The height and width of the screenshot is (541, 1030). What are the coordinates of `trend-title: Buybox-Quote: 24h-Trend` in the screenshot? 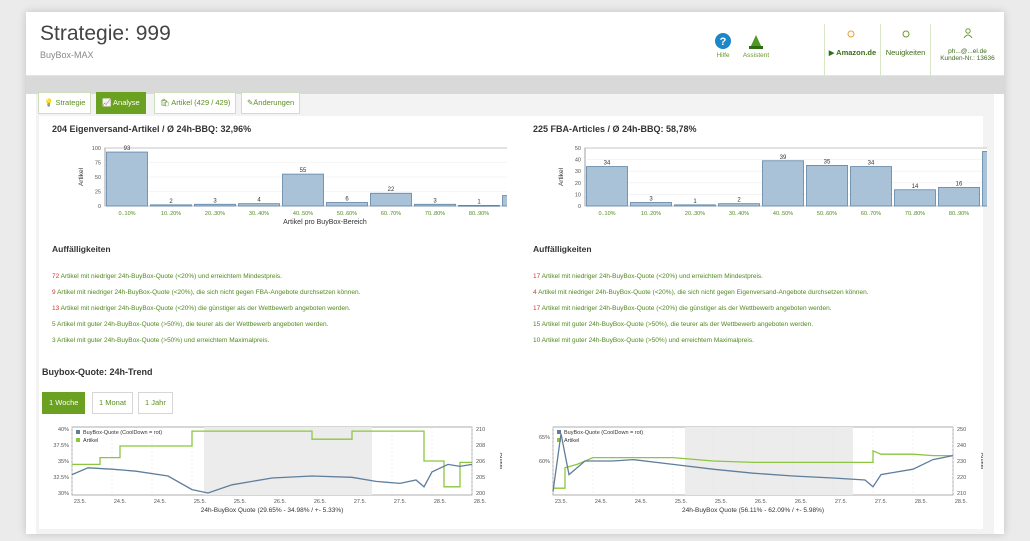 It's located at (97, 372).